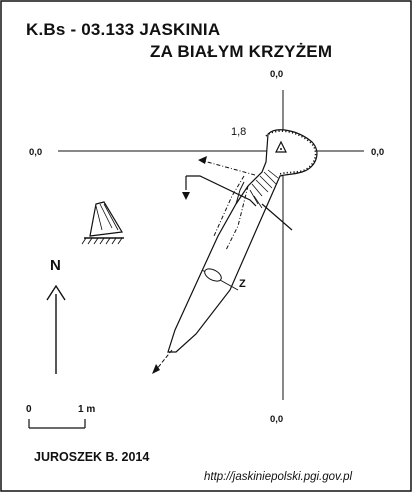 This screenshot has height=492, width=412. What do you see at coordinates (213, 275) in the screenshot?
I see `section-marker` at bounding box center [213, 275].